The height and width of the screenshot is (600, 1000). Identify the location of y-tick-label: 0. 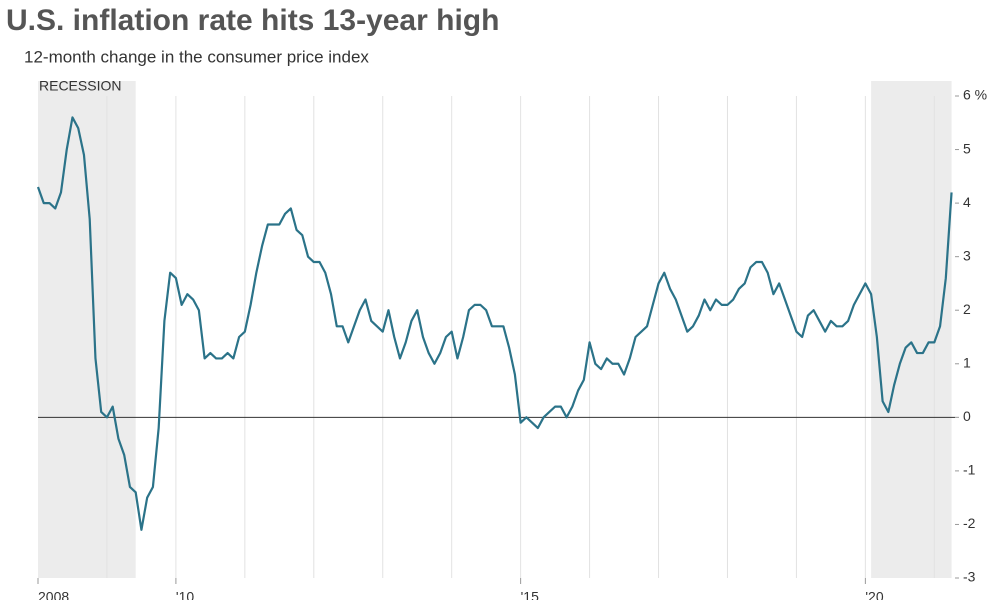
(967, 416).